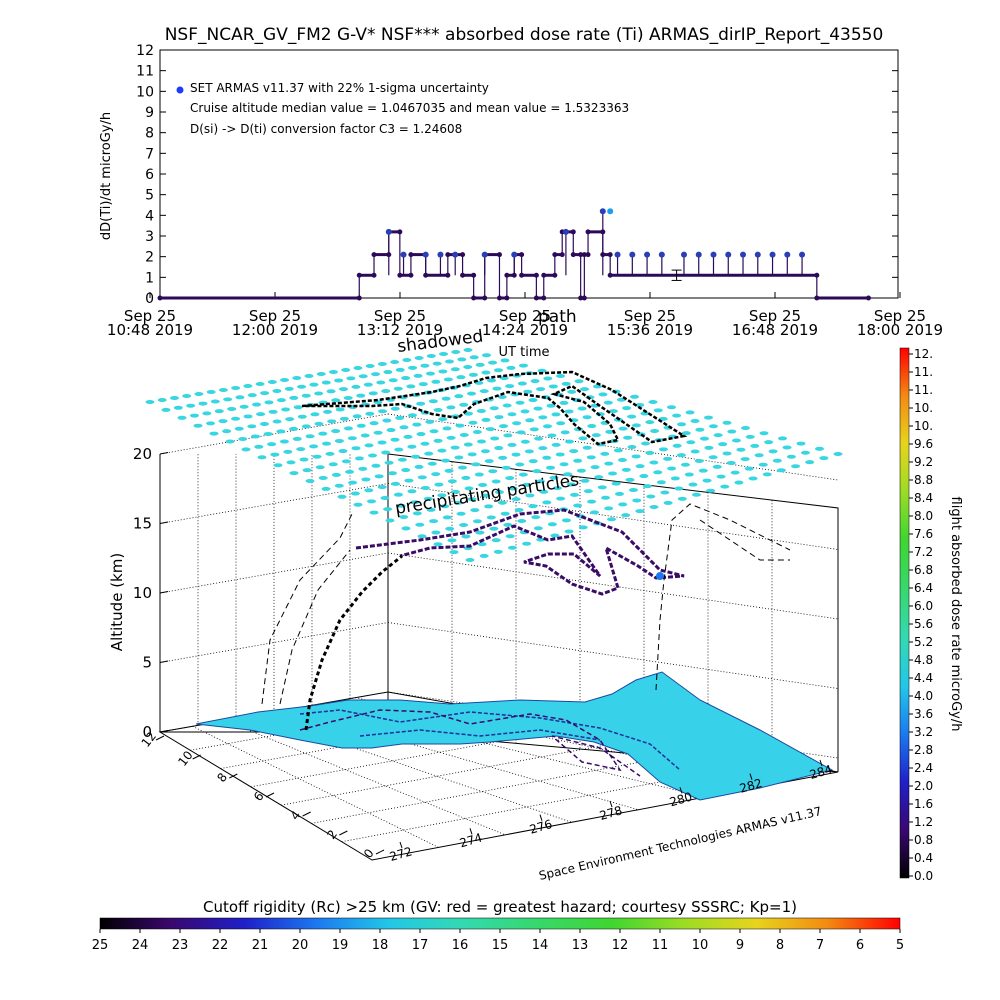 The width and height of the screenshot is (1000, 1000). I want to click on coastline-detail, so click(490, 740).